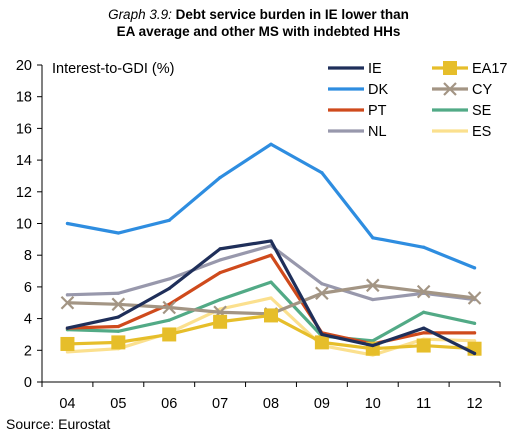 This screenshot has width=517, height=435. What do you see at coordinates (469, 69) in the screenshot?
I see `legend-item-ea17: EA17` at bounding box center [469, 69].